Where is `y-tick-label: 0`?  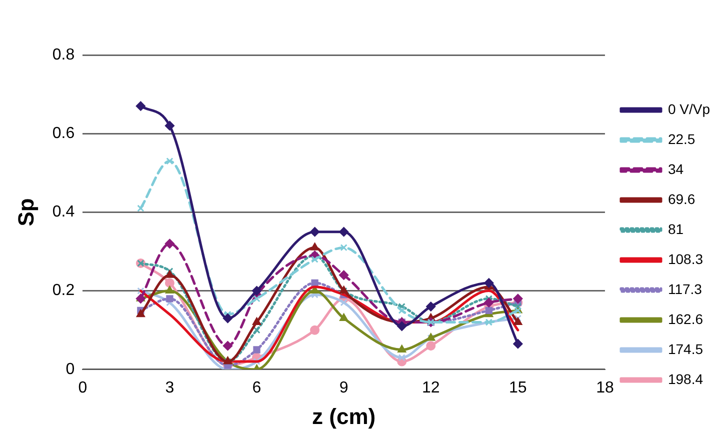
y-tick-label: 0 is located at coordinates (70, 369).